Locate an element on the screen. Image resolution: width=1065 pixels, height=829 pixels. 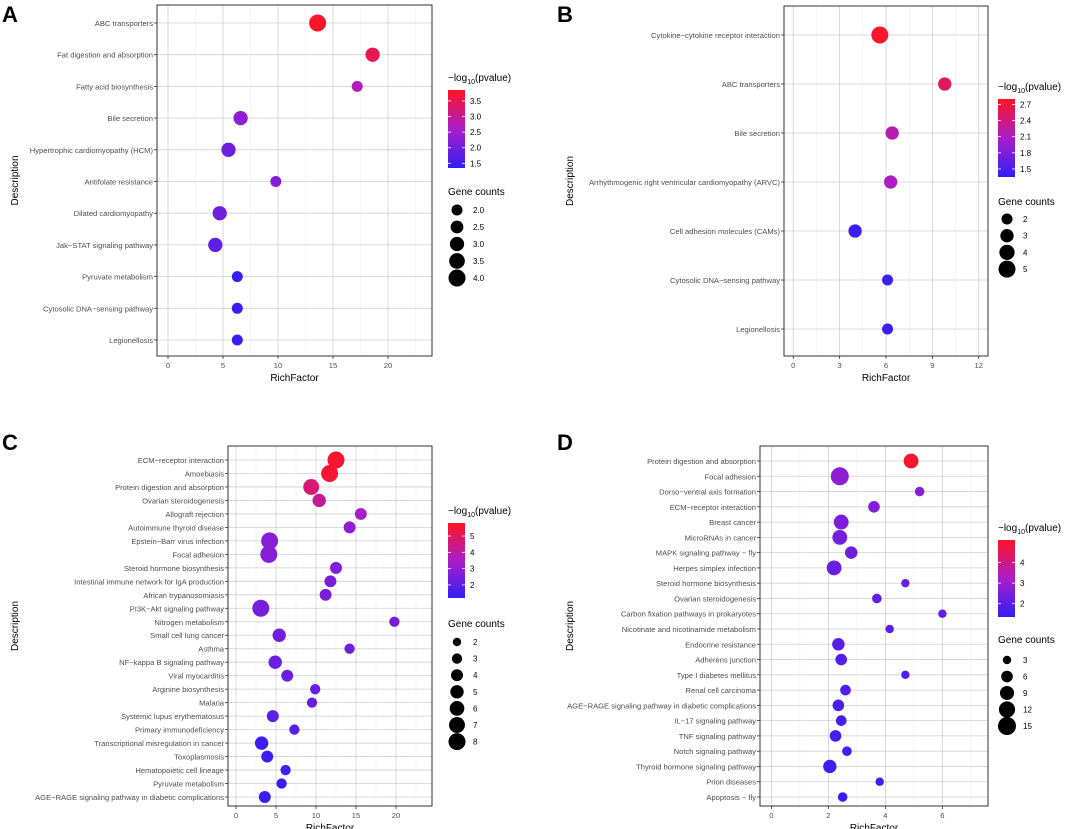
y-tick-label: Fatty acid biosynthesis is located at coordinates (114, 86).